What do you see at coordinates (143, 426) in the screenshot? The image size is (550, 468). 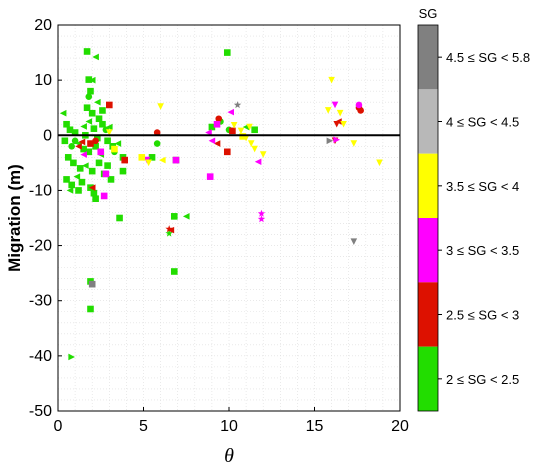 I see `x-tick-label: 5` at bounding box center [143, 426].